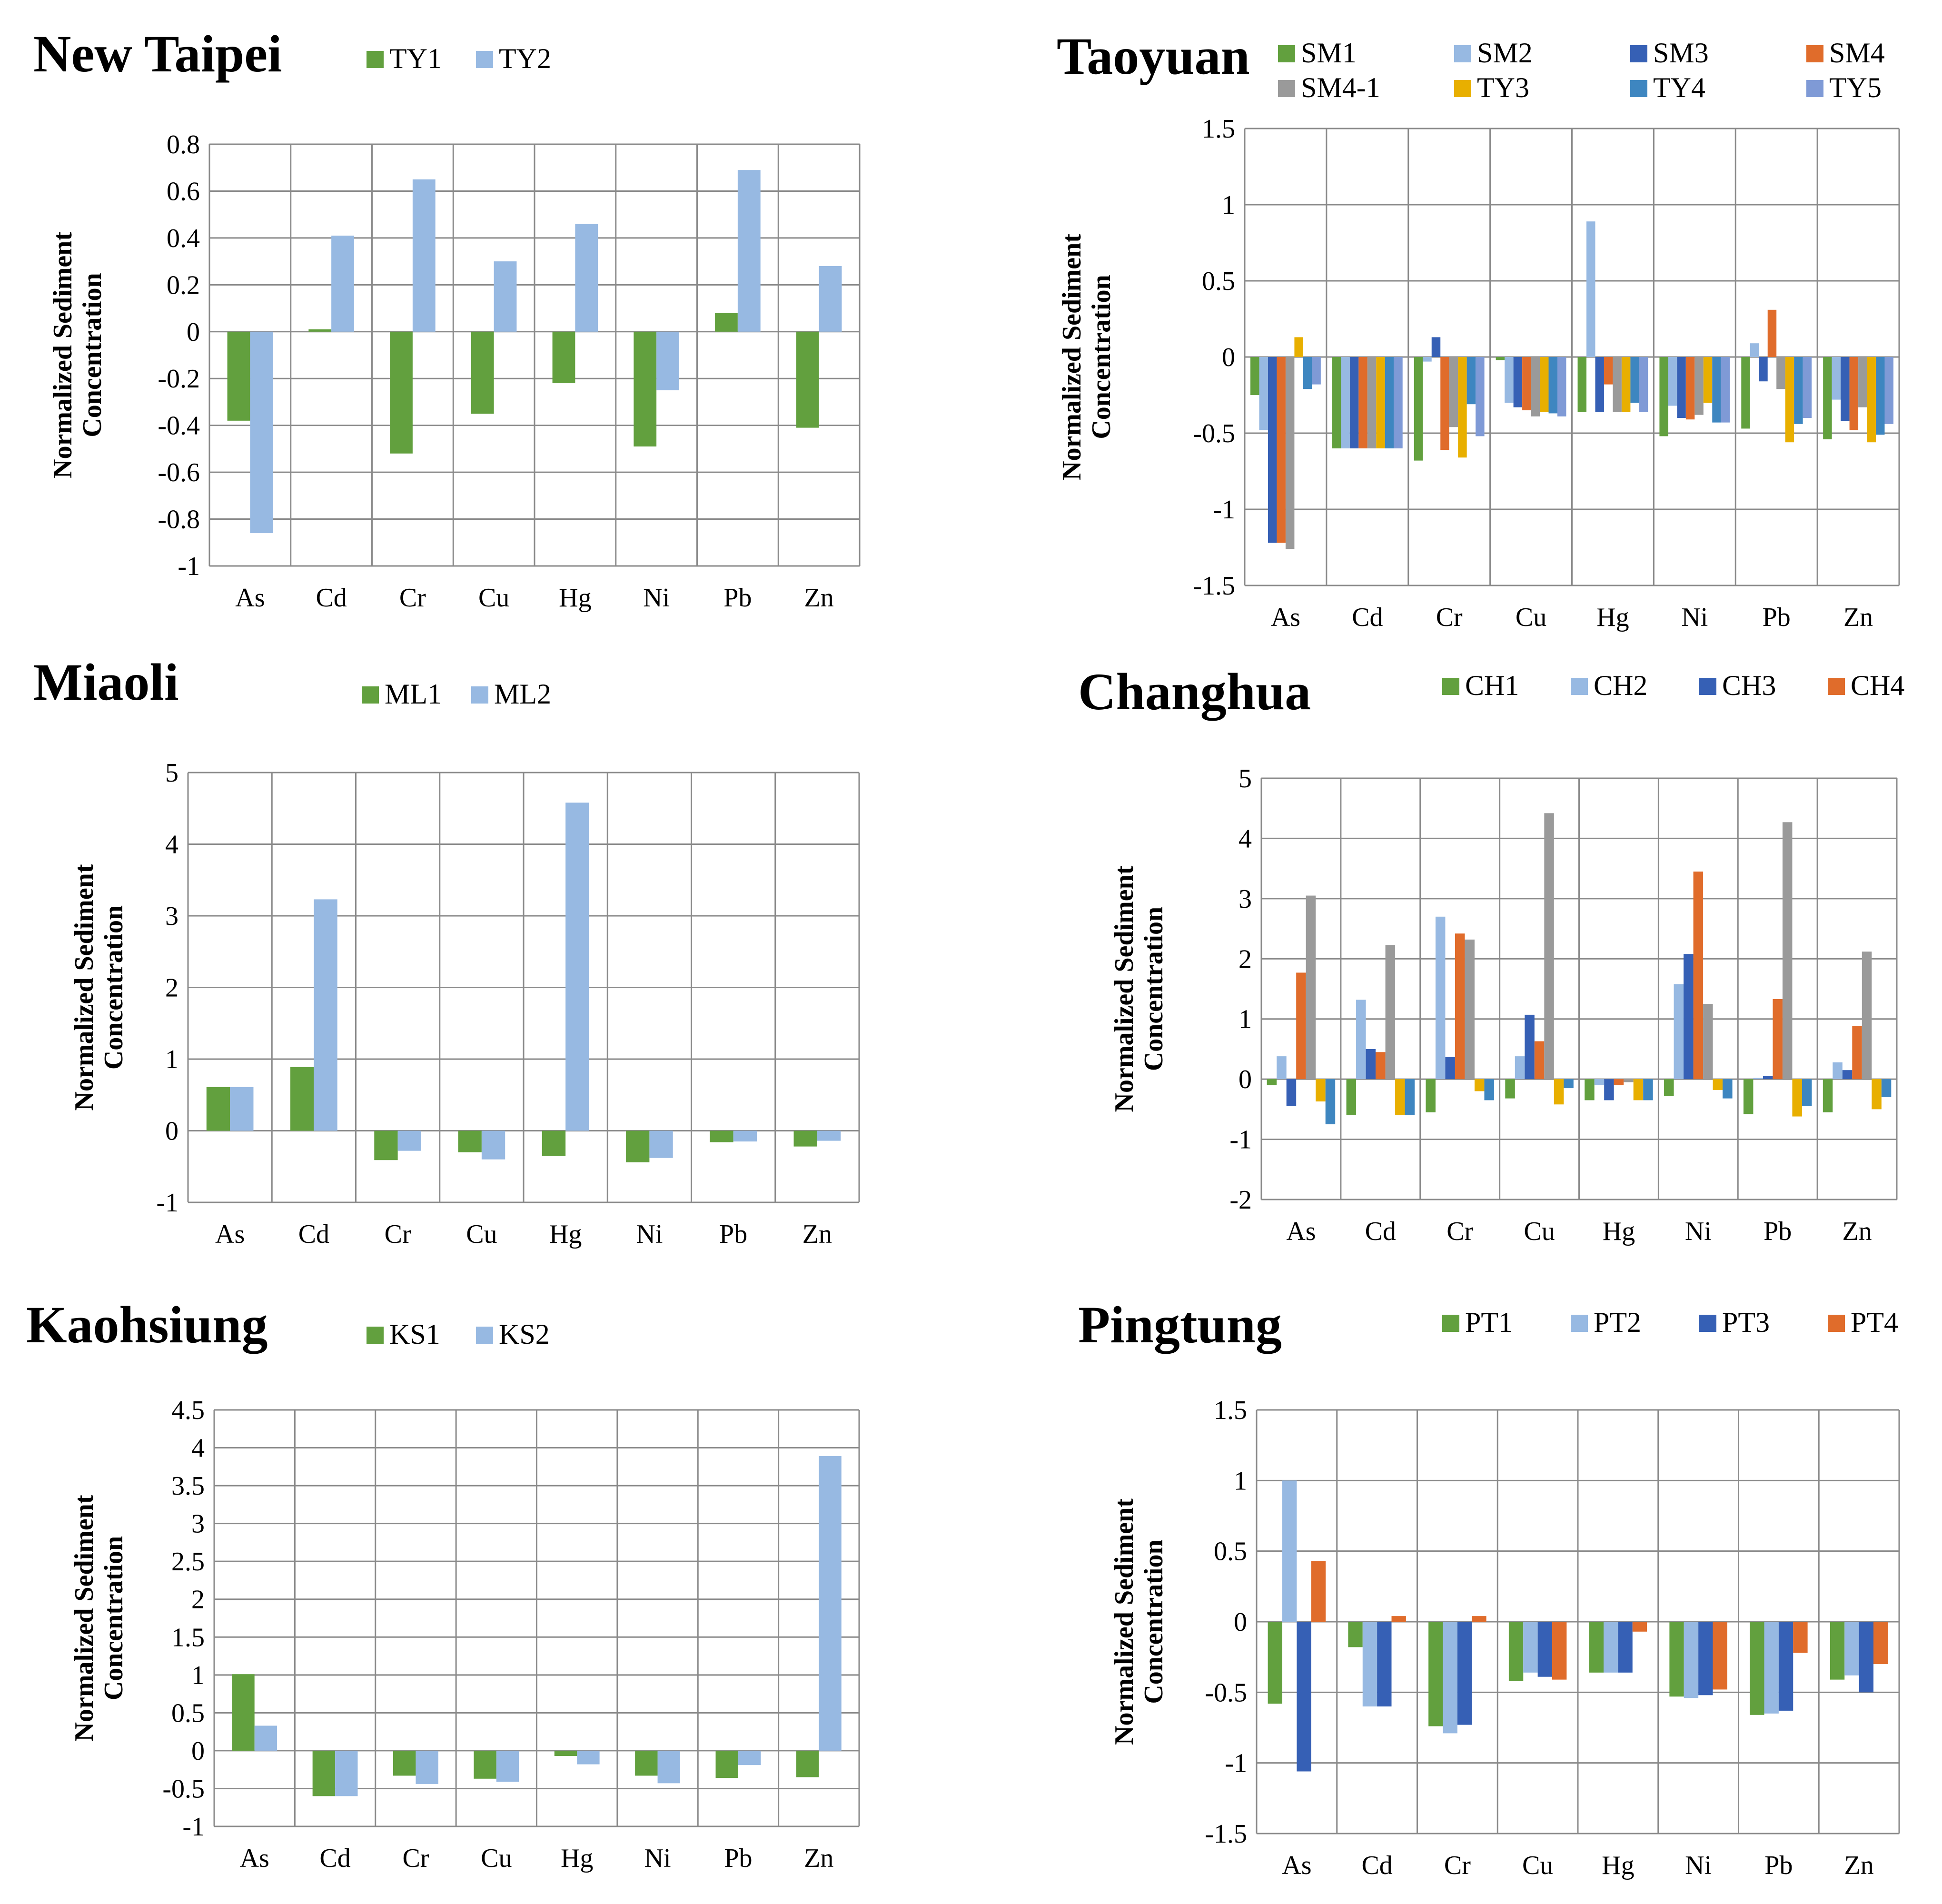 The height and width of the screenshot is (1904, 1942). What do you see at coordinates (1245, 899) in the screenshot?
I see `y-tick-label: 3` at bounding box center [1245, 899].